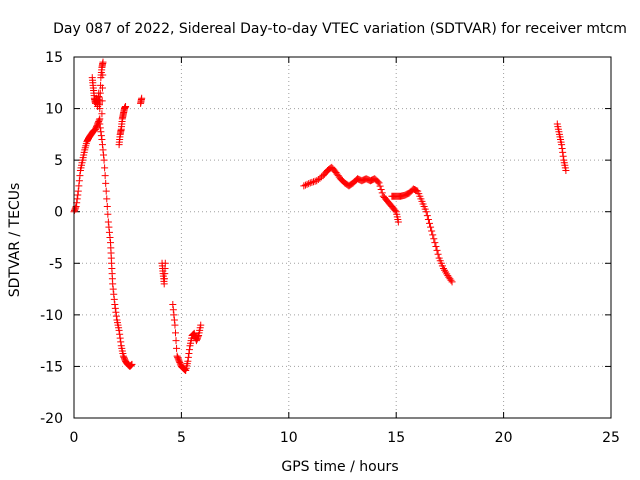  What do you see at coordinates (351, 194) in the screenshot?
I see `series-seg-afternoon` at bounding box center [351, 194].